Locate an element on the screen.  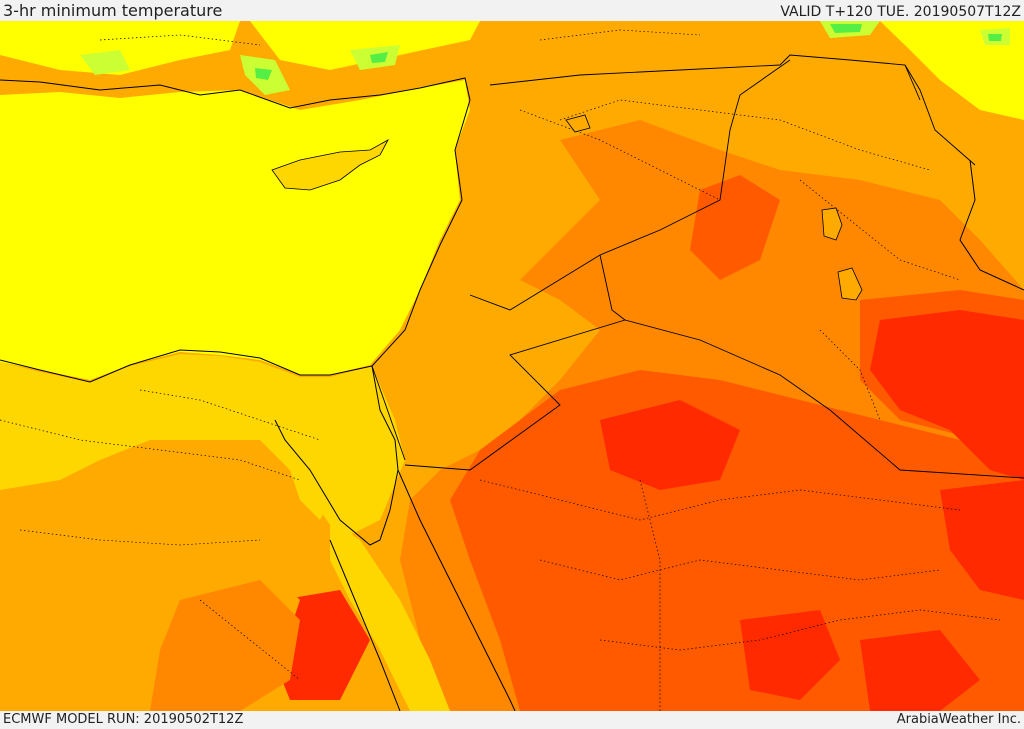
egypt-coast is located at coordinates (202, 447).